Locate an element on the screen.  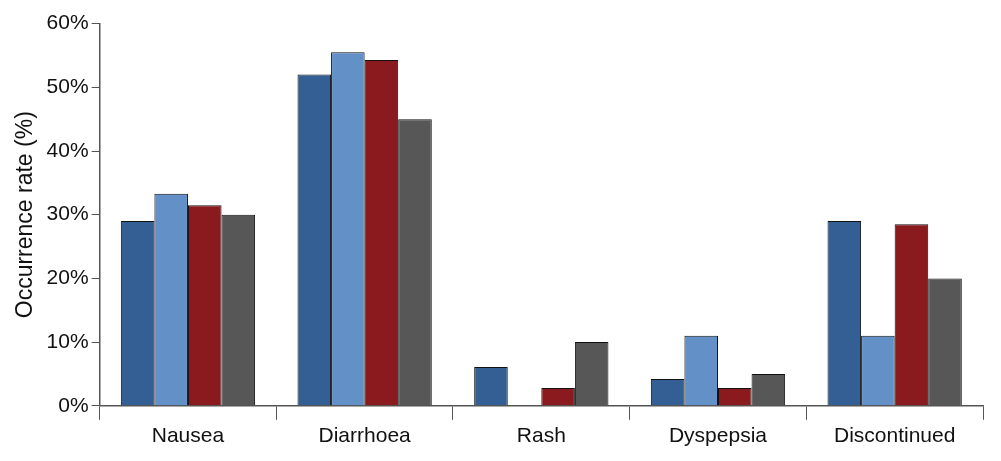
y-tick-label: 20% is located at coordinates (67, 277).